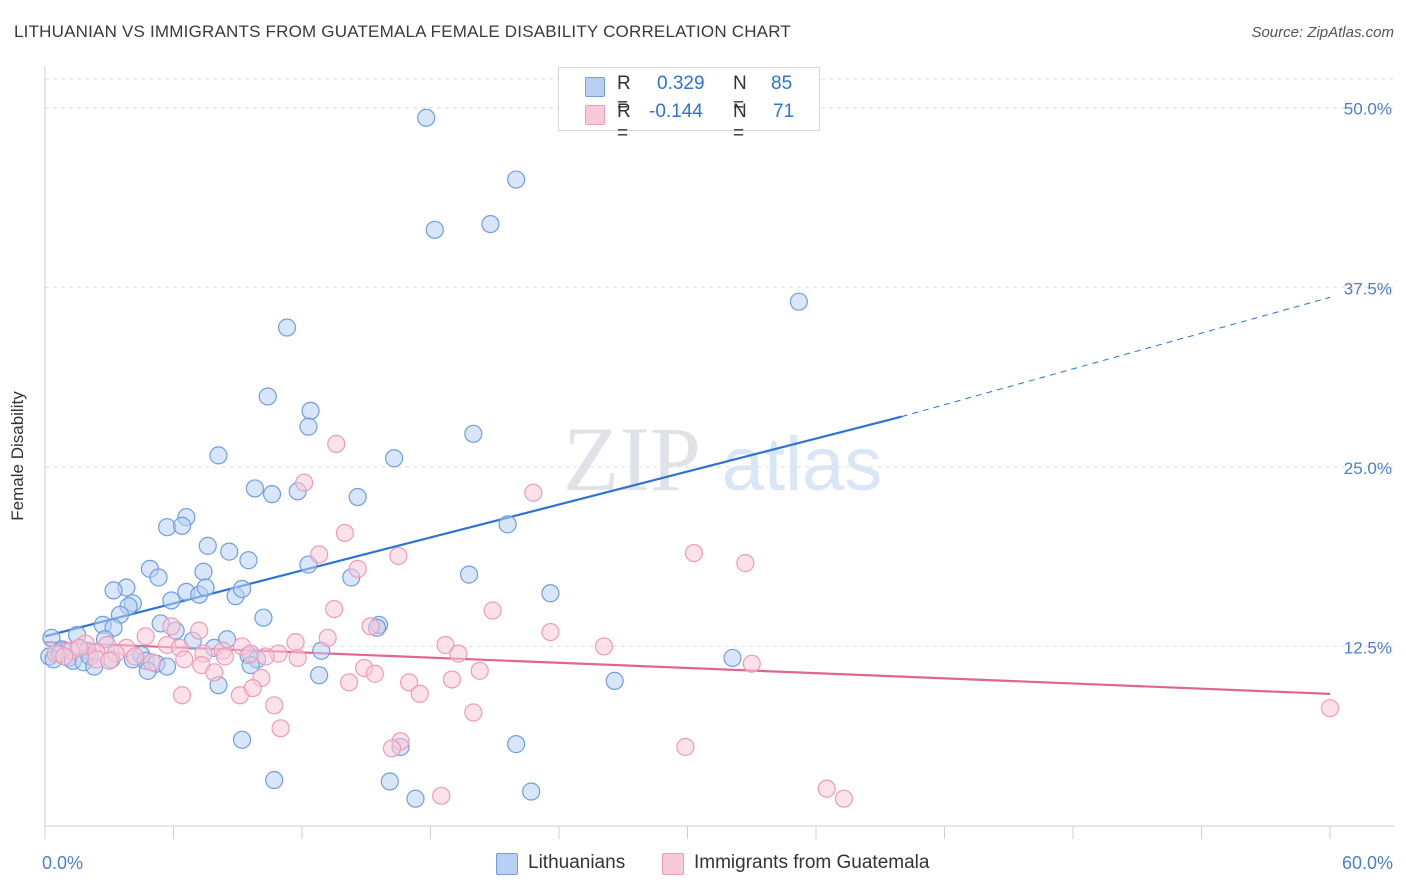 The height and width of the screenshot is (892, 1406). I want to click on swatch-blue, so click(595, 87).